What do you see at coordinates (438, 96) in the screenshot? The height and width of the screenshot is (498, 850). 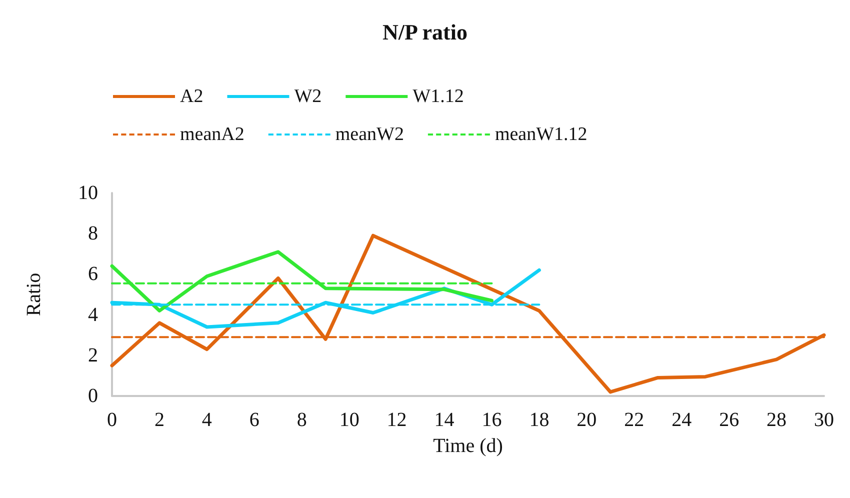 I see `legend-label: W1.12` at bounding box center [438, 96].